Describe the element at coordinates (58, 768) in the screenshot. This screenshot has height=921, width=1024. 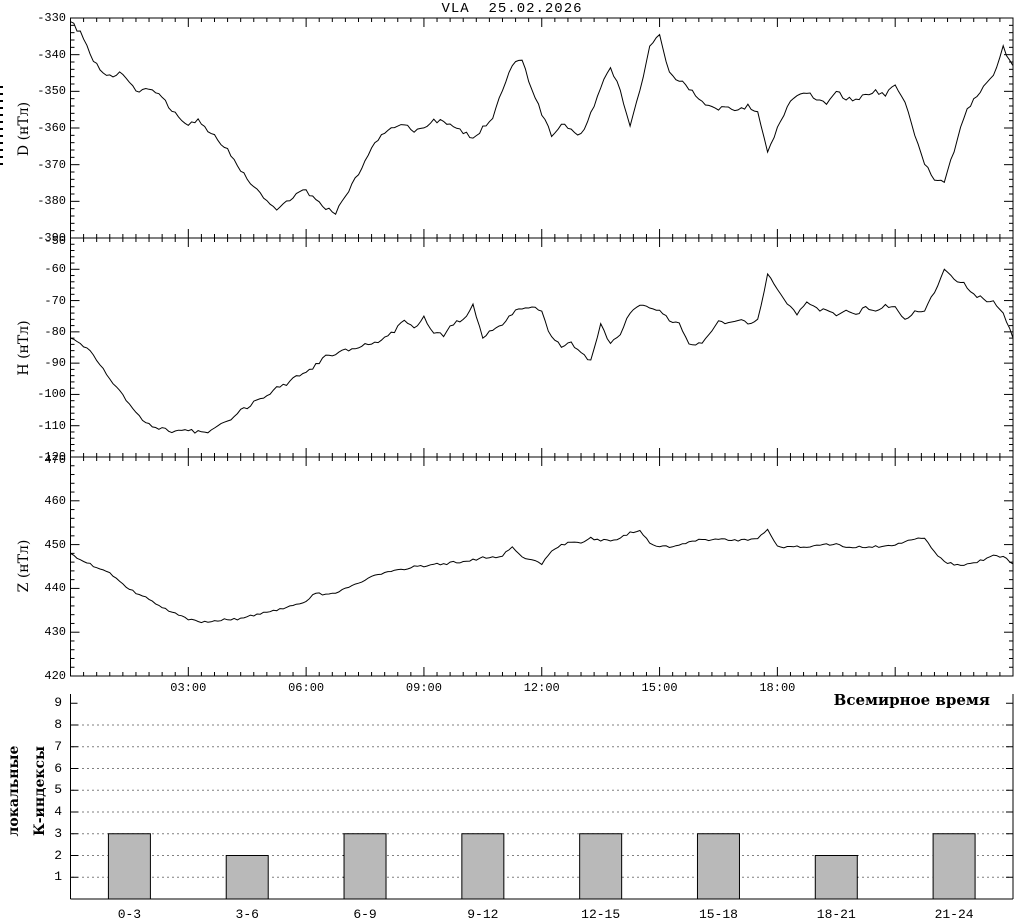
I see `k-tick-label: 6` at that location.